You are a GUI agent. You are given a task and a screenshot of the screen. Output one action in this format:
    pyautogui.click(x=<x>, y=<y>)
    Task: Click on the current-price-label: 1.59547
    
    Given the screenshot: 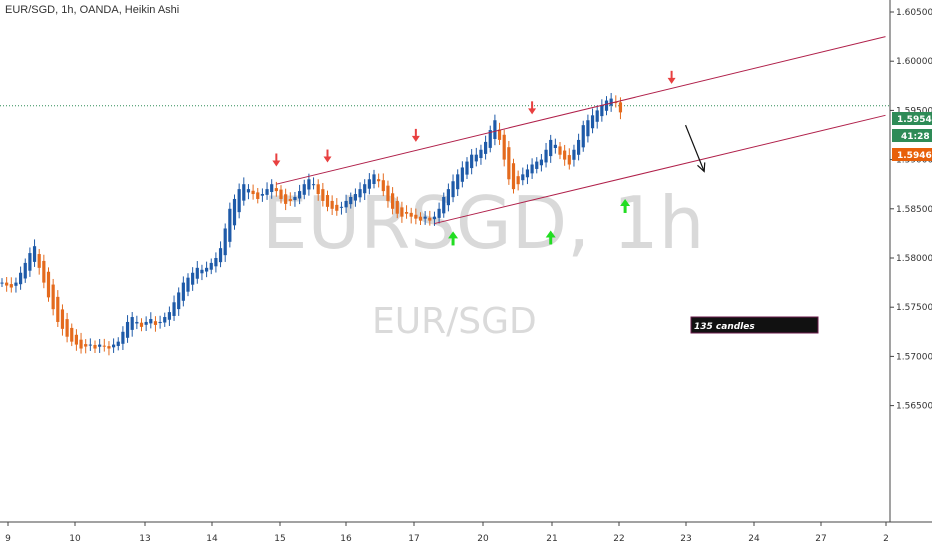 What is the action you would take?
    pyautogui.click(x=914, y=120)
    